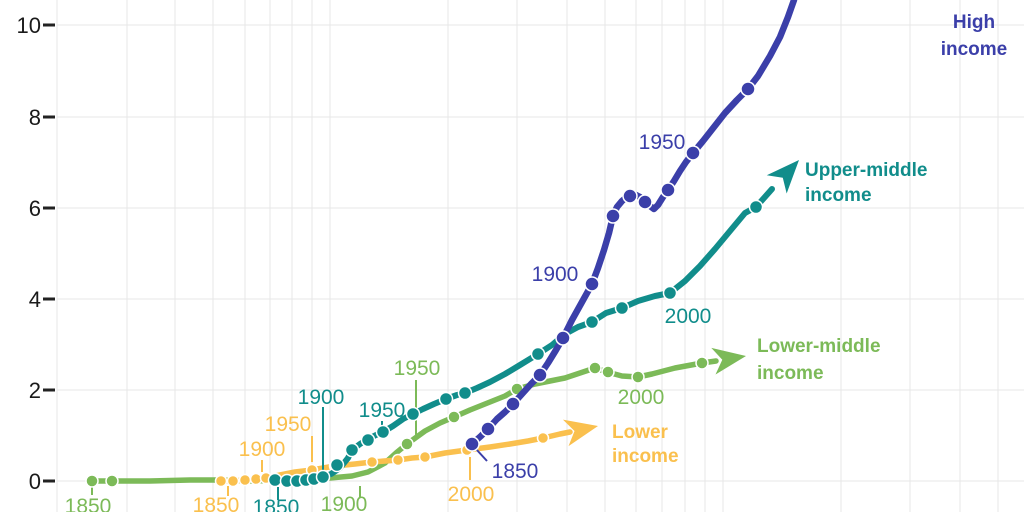 Image resolution: width=1024 pixels, height=512 pixels. What do you see at coordinates (640, 432) in the screenshot?
I see `series-name-label: Lower` at bounding box center [640, 432].